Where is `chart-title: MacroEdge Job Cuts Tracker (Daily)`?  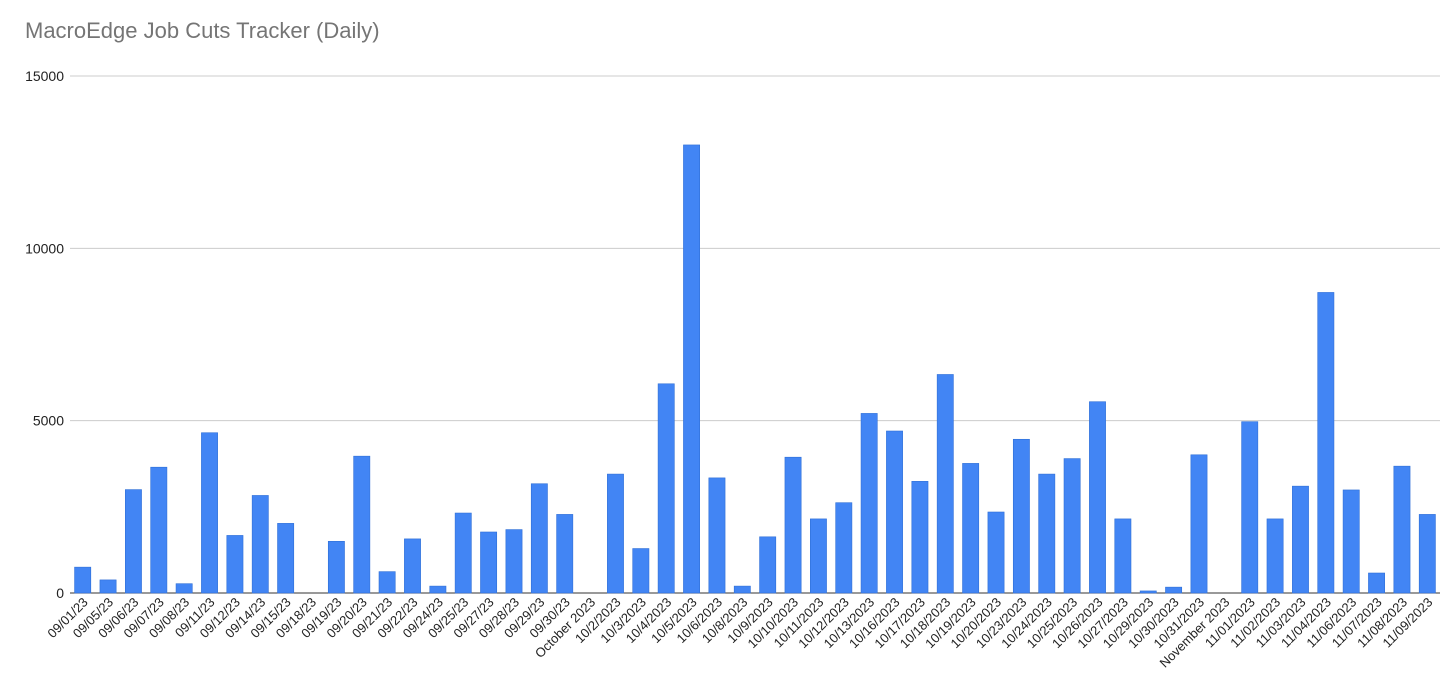
chart-title: MacroEdge Job Cuts Tracker (Daily) is located at coordinates (202, 30).